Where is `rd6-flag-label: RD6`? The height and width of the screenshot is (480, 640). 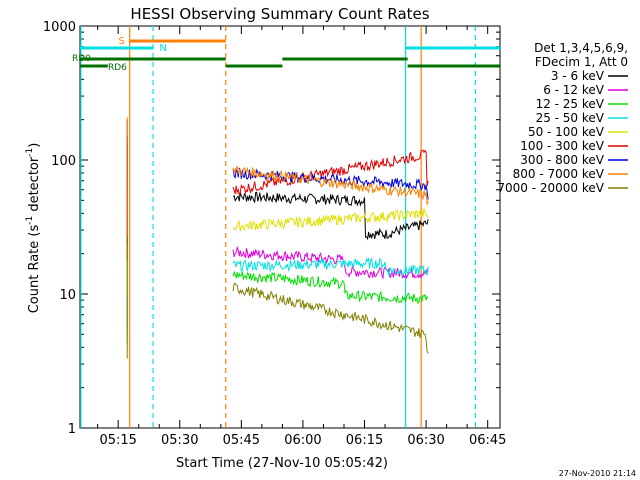 rd6-flag-label: RD6 is located at coordinates (117, 68).